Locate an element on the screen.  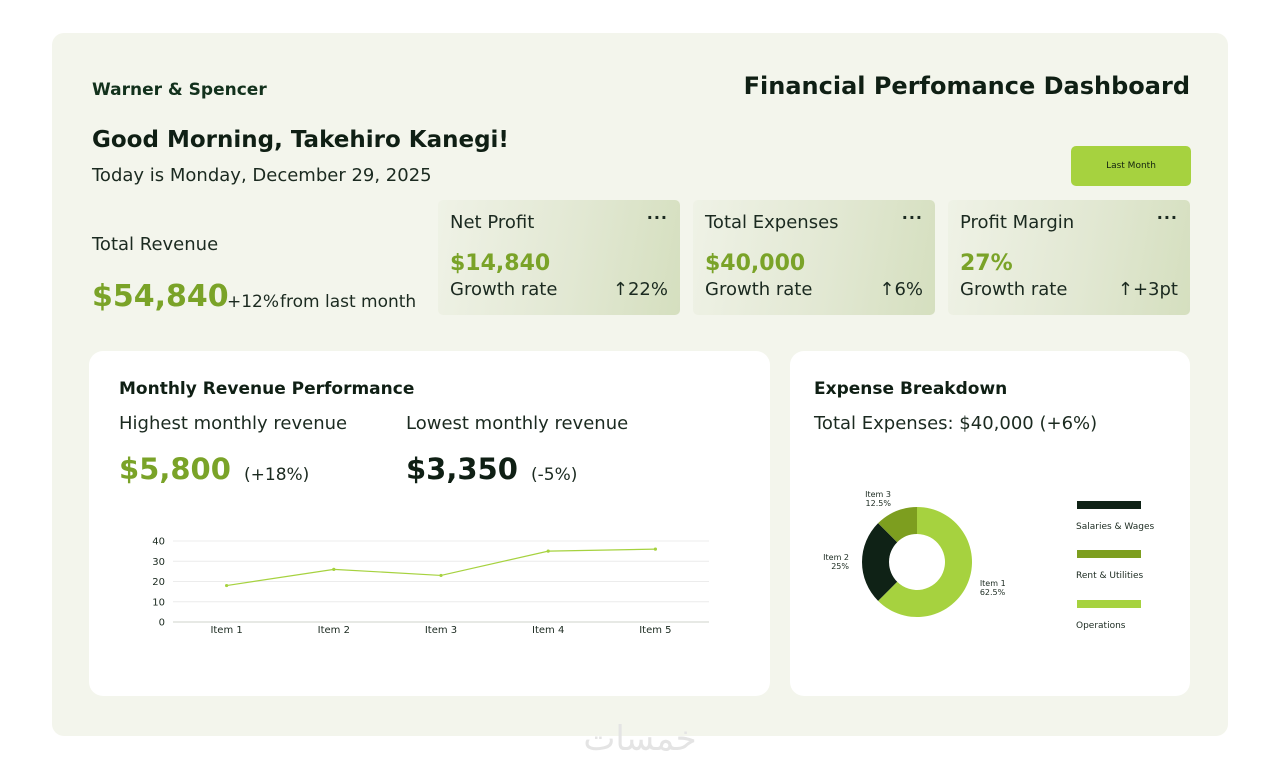
x-tick-label: Item 2 is located at coordinates (334, 630).